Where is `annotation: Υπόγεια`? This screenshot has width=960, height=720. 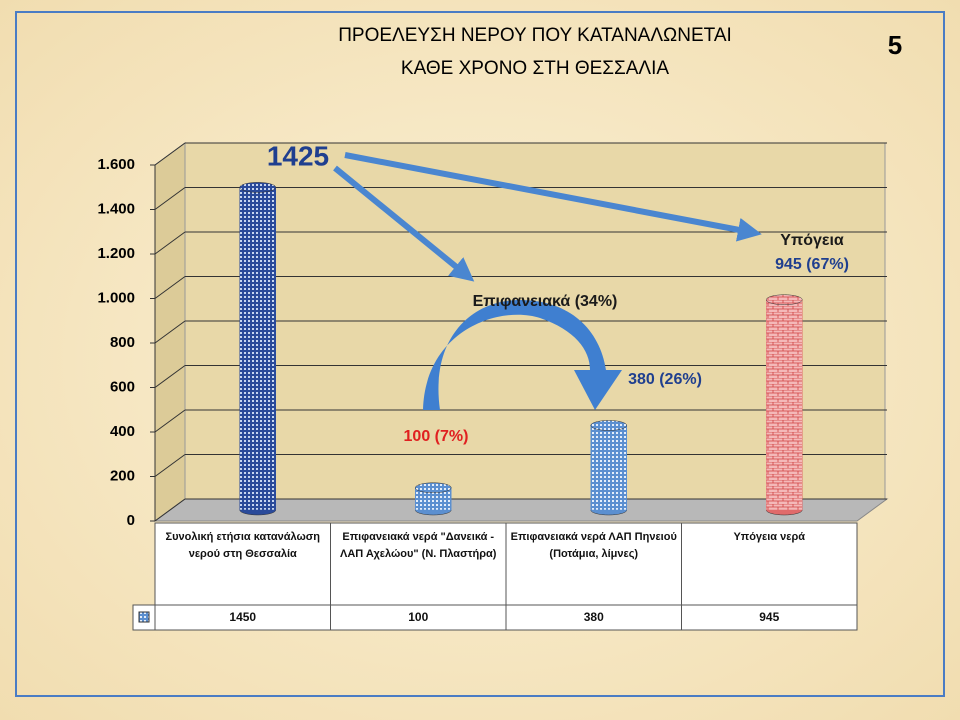
annotation: Υπόγεια is located at coordinates (812, 240).